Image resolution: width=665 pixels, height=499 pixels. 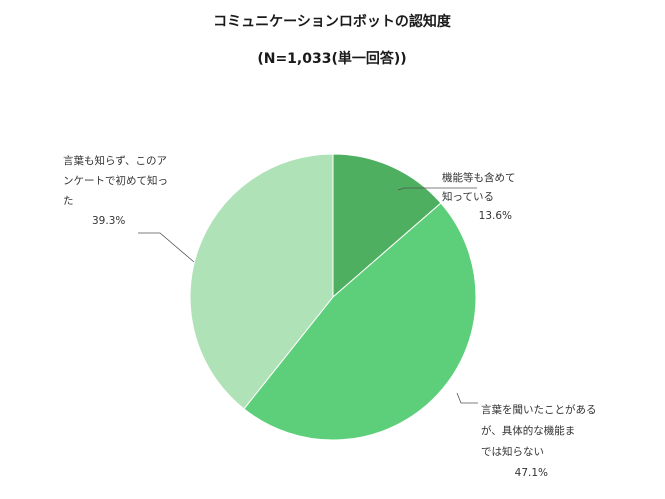 What do you see at coordinates (512, 451) in the screenshot?
I see `slice-label-2-line-3: では知らない` at bounding box center [512, 451].